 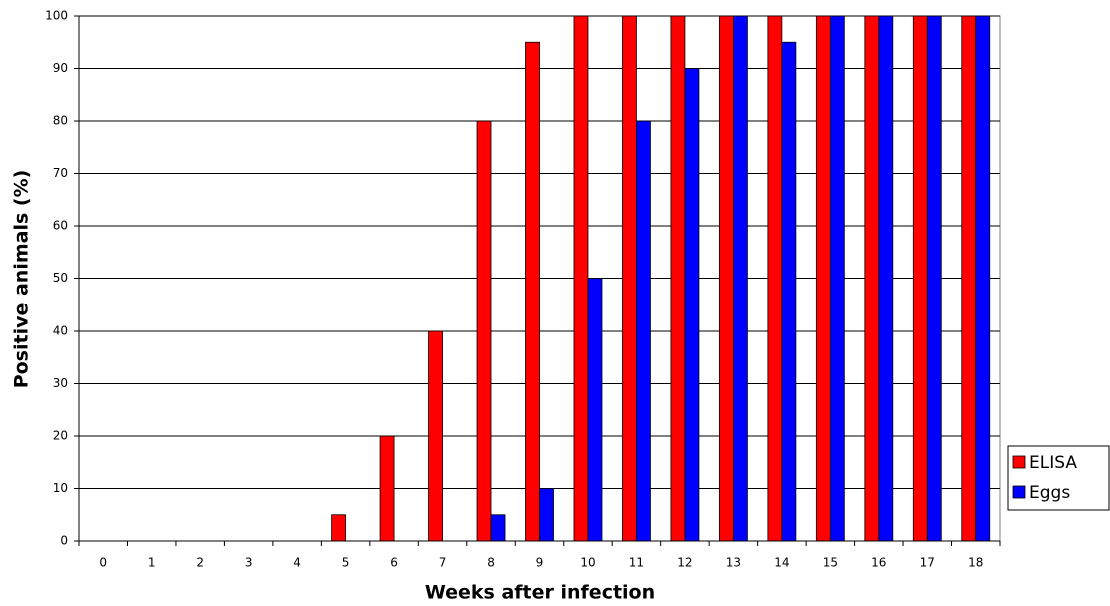 What do you see at coordinates (103, 563) in the screenshot?
I see `x-tick-label: 0` at bounding box center [103, 563].